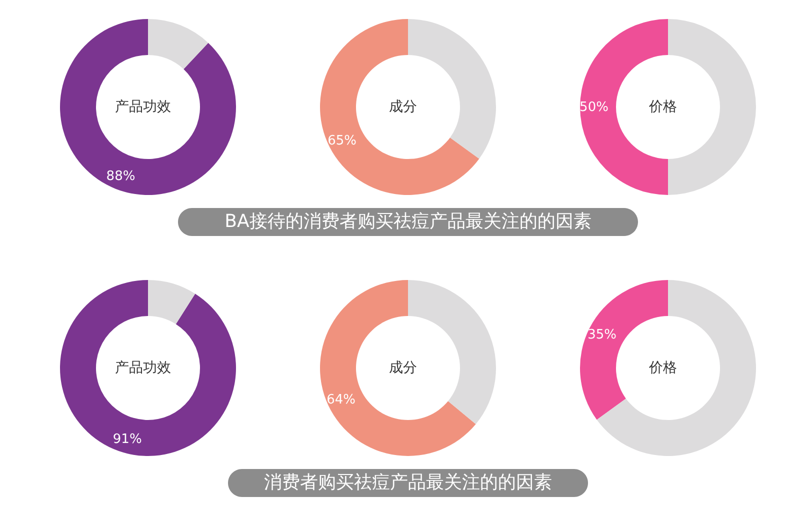 The height and width of the screenshot is (518, 804). Describe the element at coordinates (602, 334) in the screenshot. I see `data-label: 35%` at that location.